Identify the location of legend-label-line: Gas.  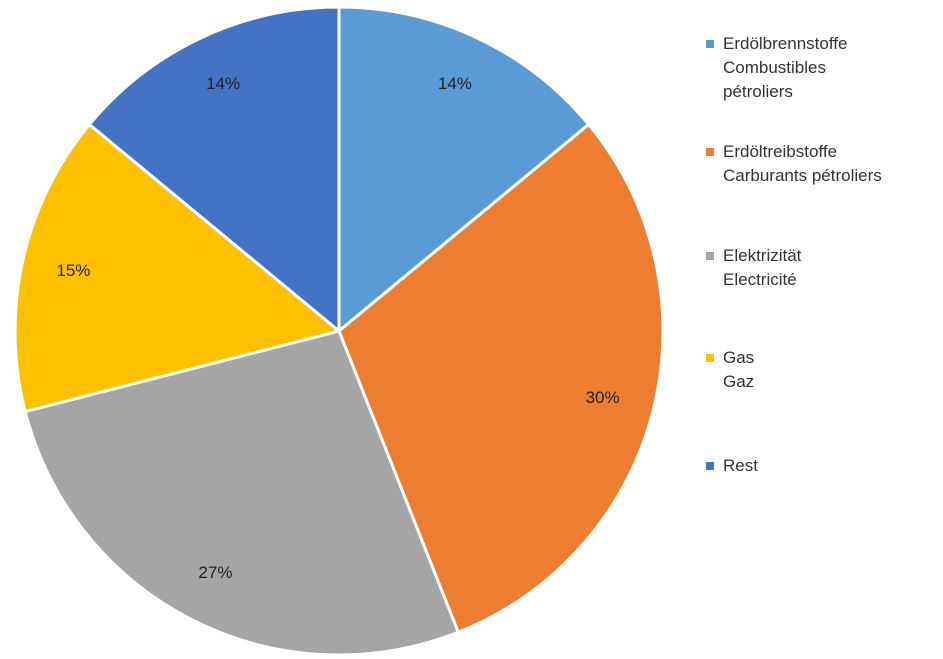
(739, 357).